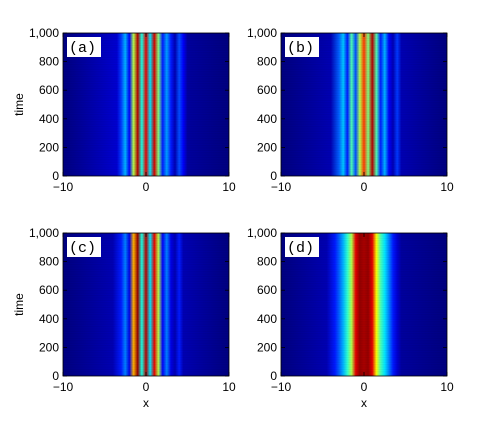 This screenshot has width=491, height=424. I want to click on x-tick-label: 0, so click(364, 187).